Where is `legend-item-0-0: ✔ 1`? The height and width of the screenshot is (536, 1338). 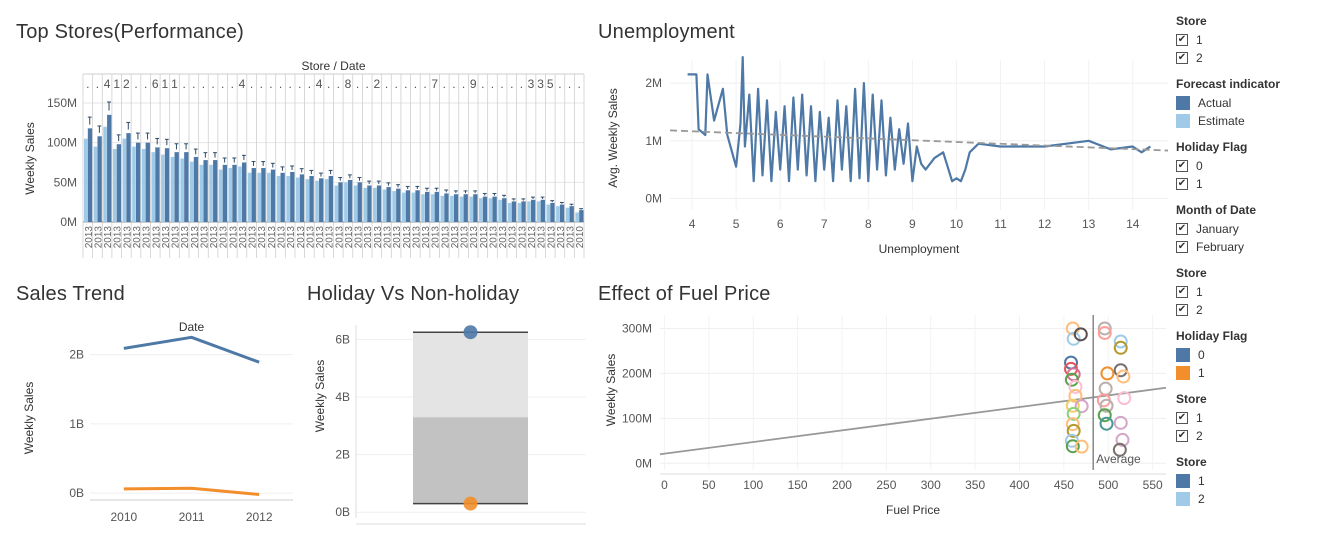 legend-item-0-0: ✔ 1 is located at coordinates (1256, 40).